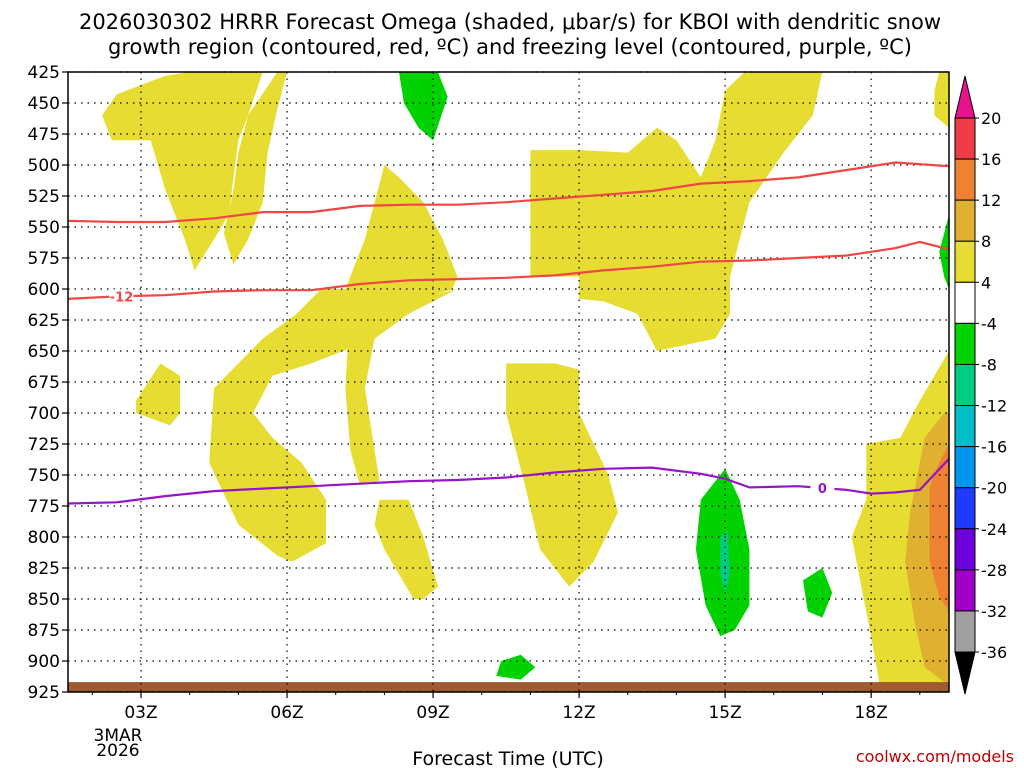  What do you see at coordinates (508, 270) in the screenshot?
I see `dgz-lower-contour` at bounding box center [508, 270].